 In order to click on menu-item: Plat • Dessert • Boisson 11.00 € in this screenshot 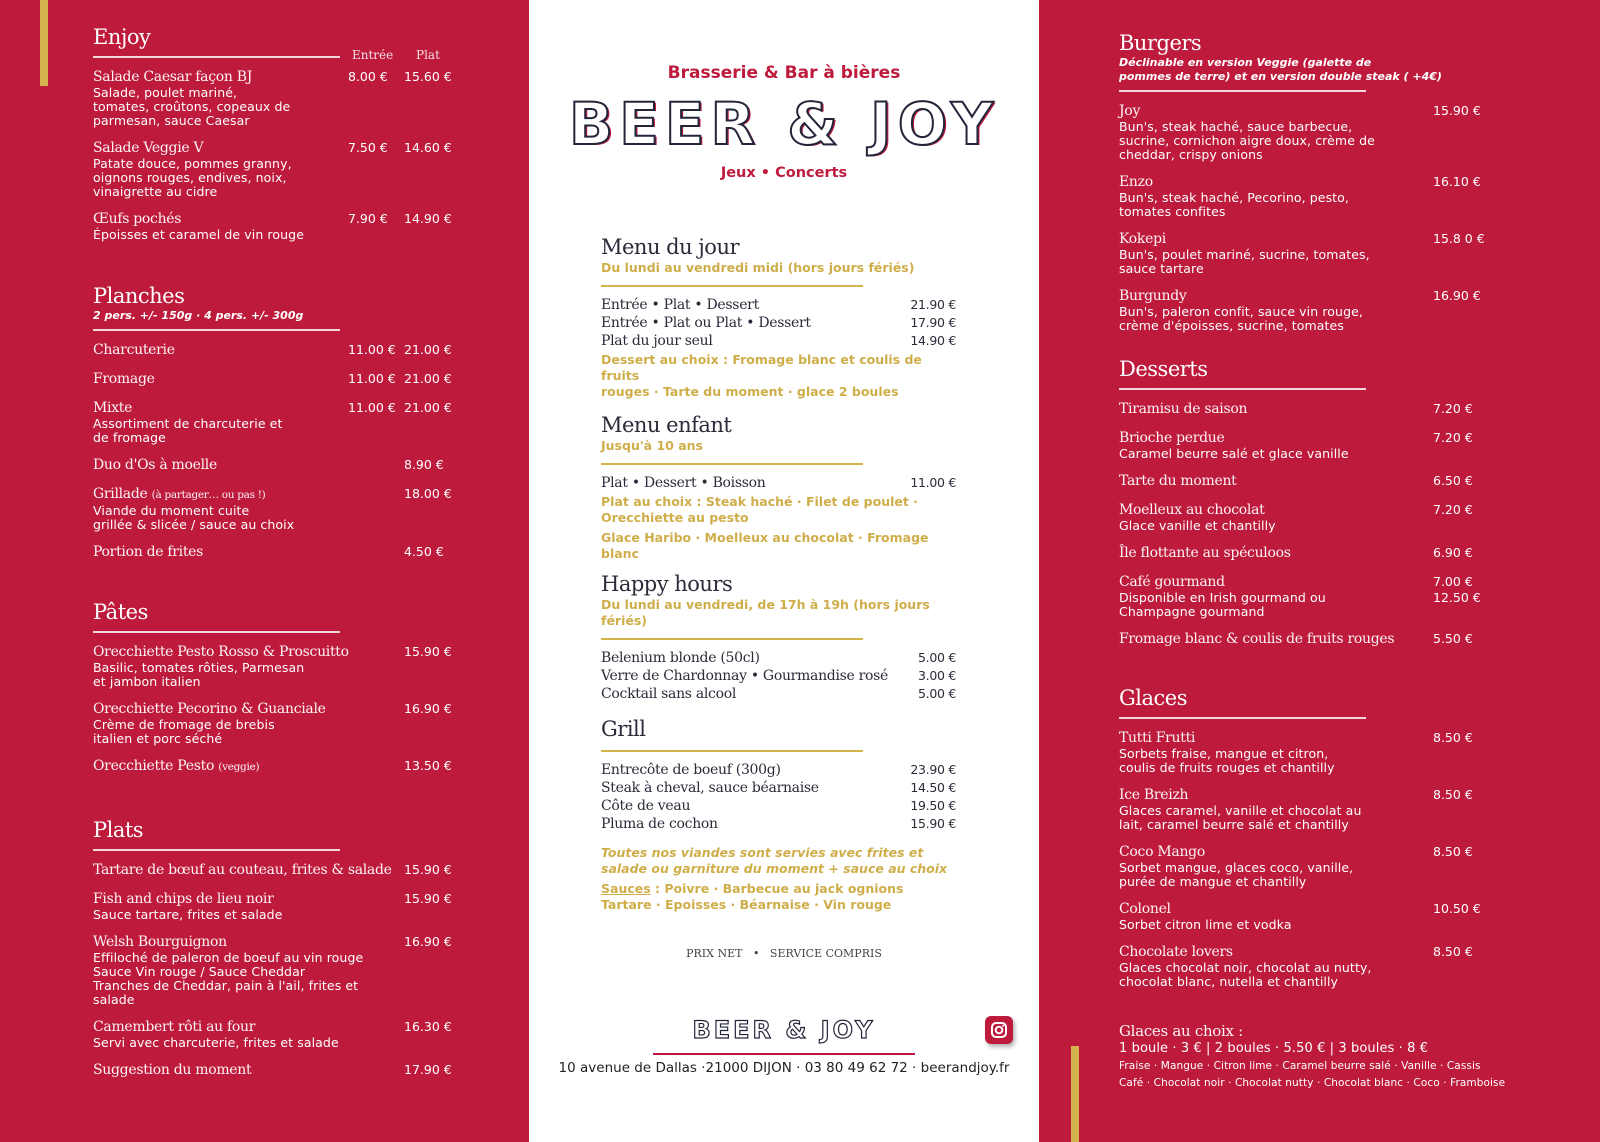, I will do `click(778, 483)`.